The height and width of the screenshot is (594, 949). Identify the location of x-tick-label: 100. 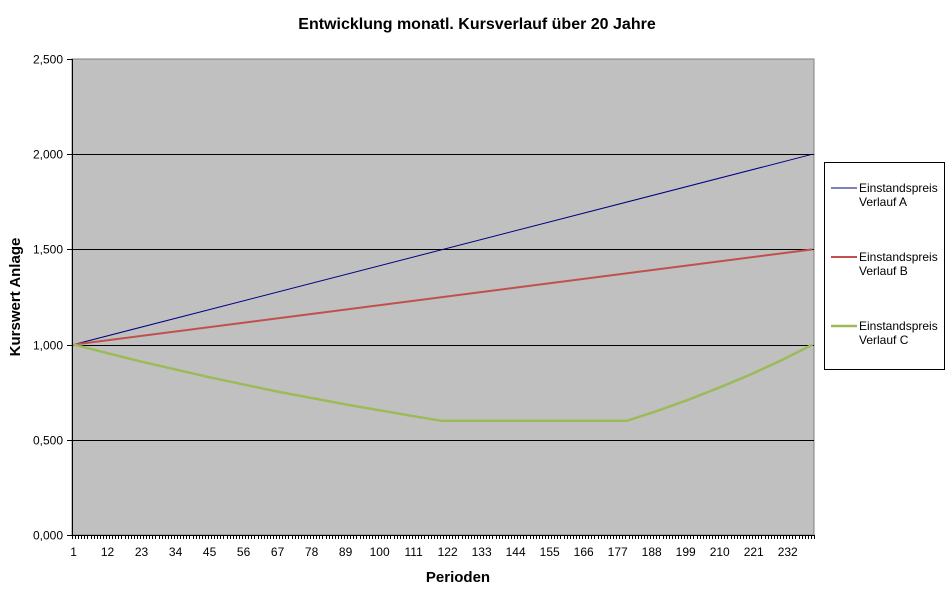
(380, 552).